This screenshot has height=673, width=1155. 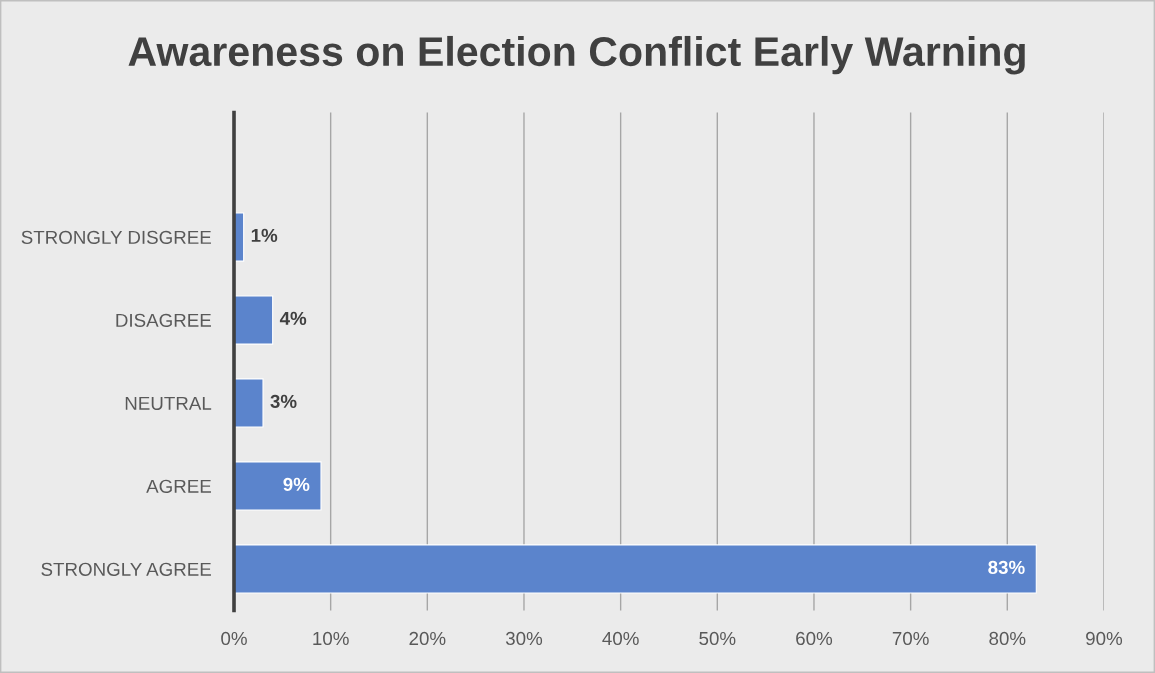 What do you see at coordinates (178, 486) in the screenshot?
I see `y-tick-label: AGREE` at bounding box center [178, 486].